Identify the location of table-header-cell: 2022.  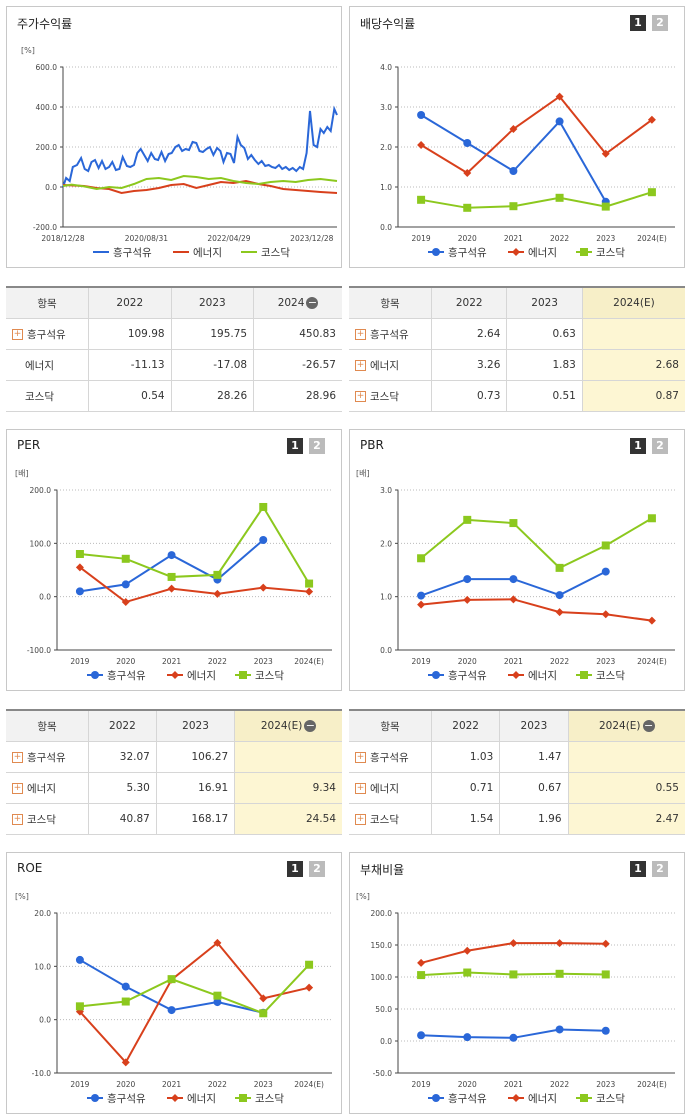
(122, 725).